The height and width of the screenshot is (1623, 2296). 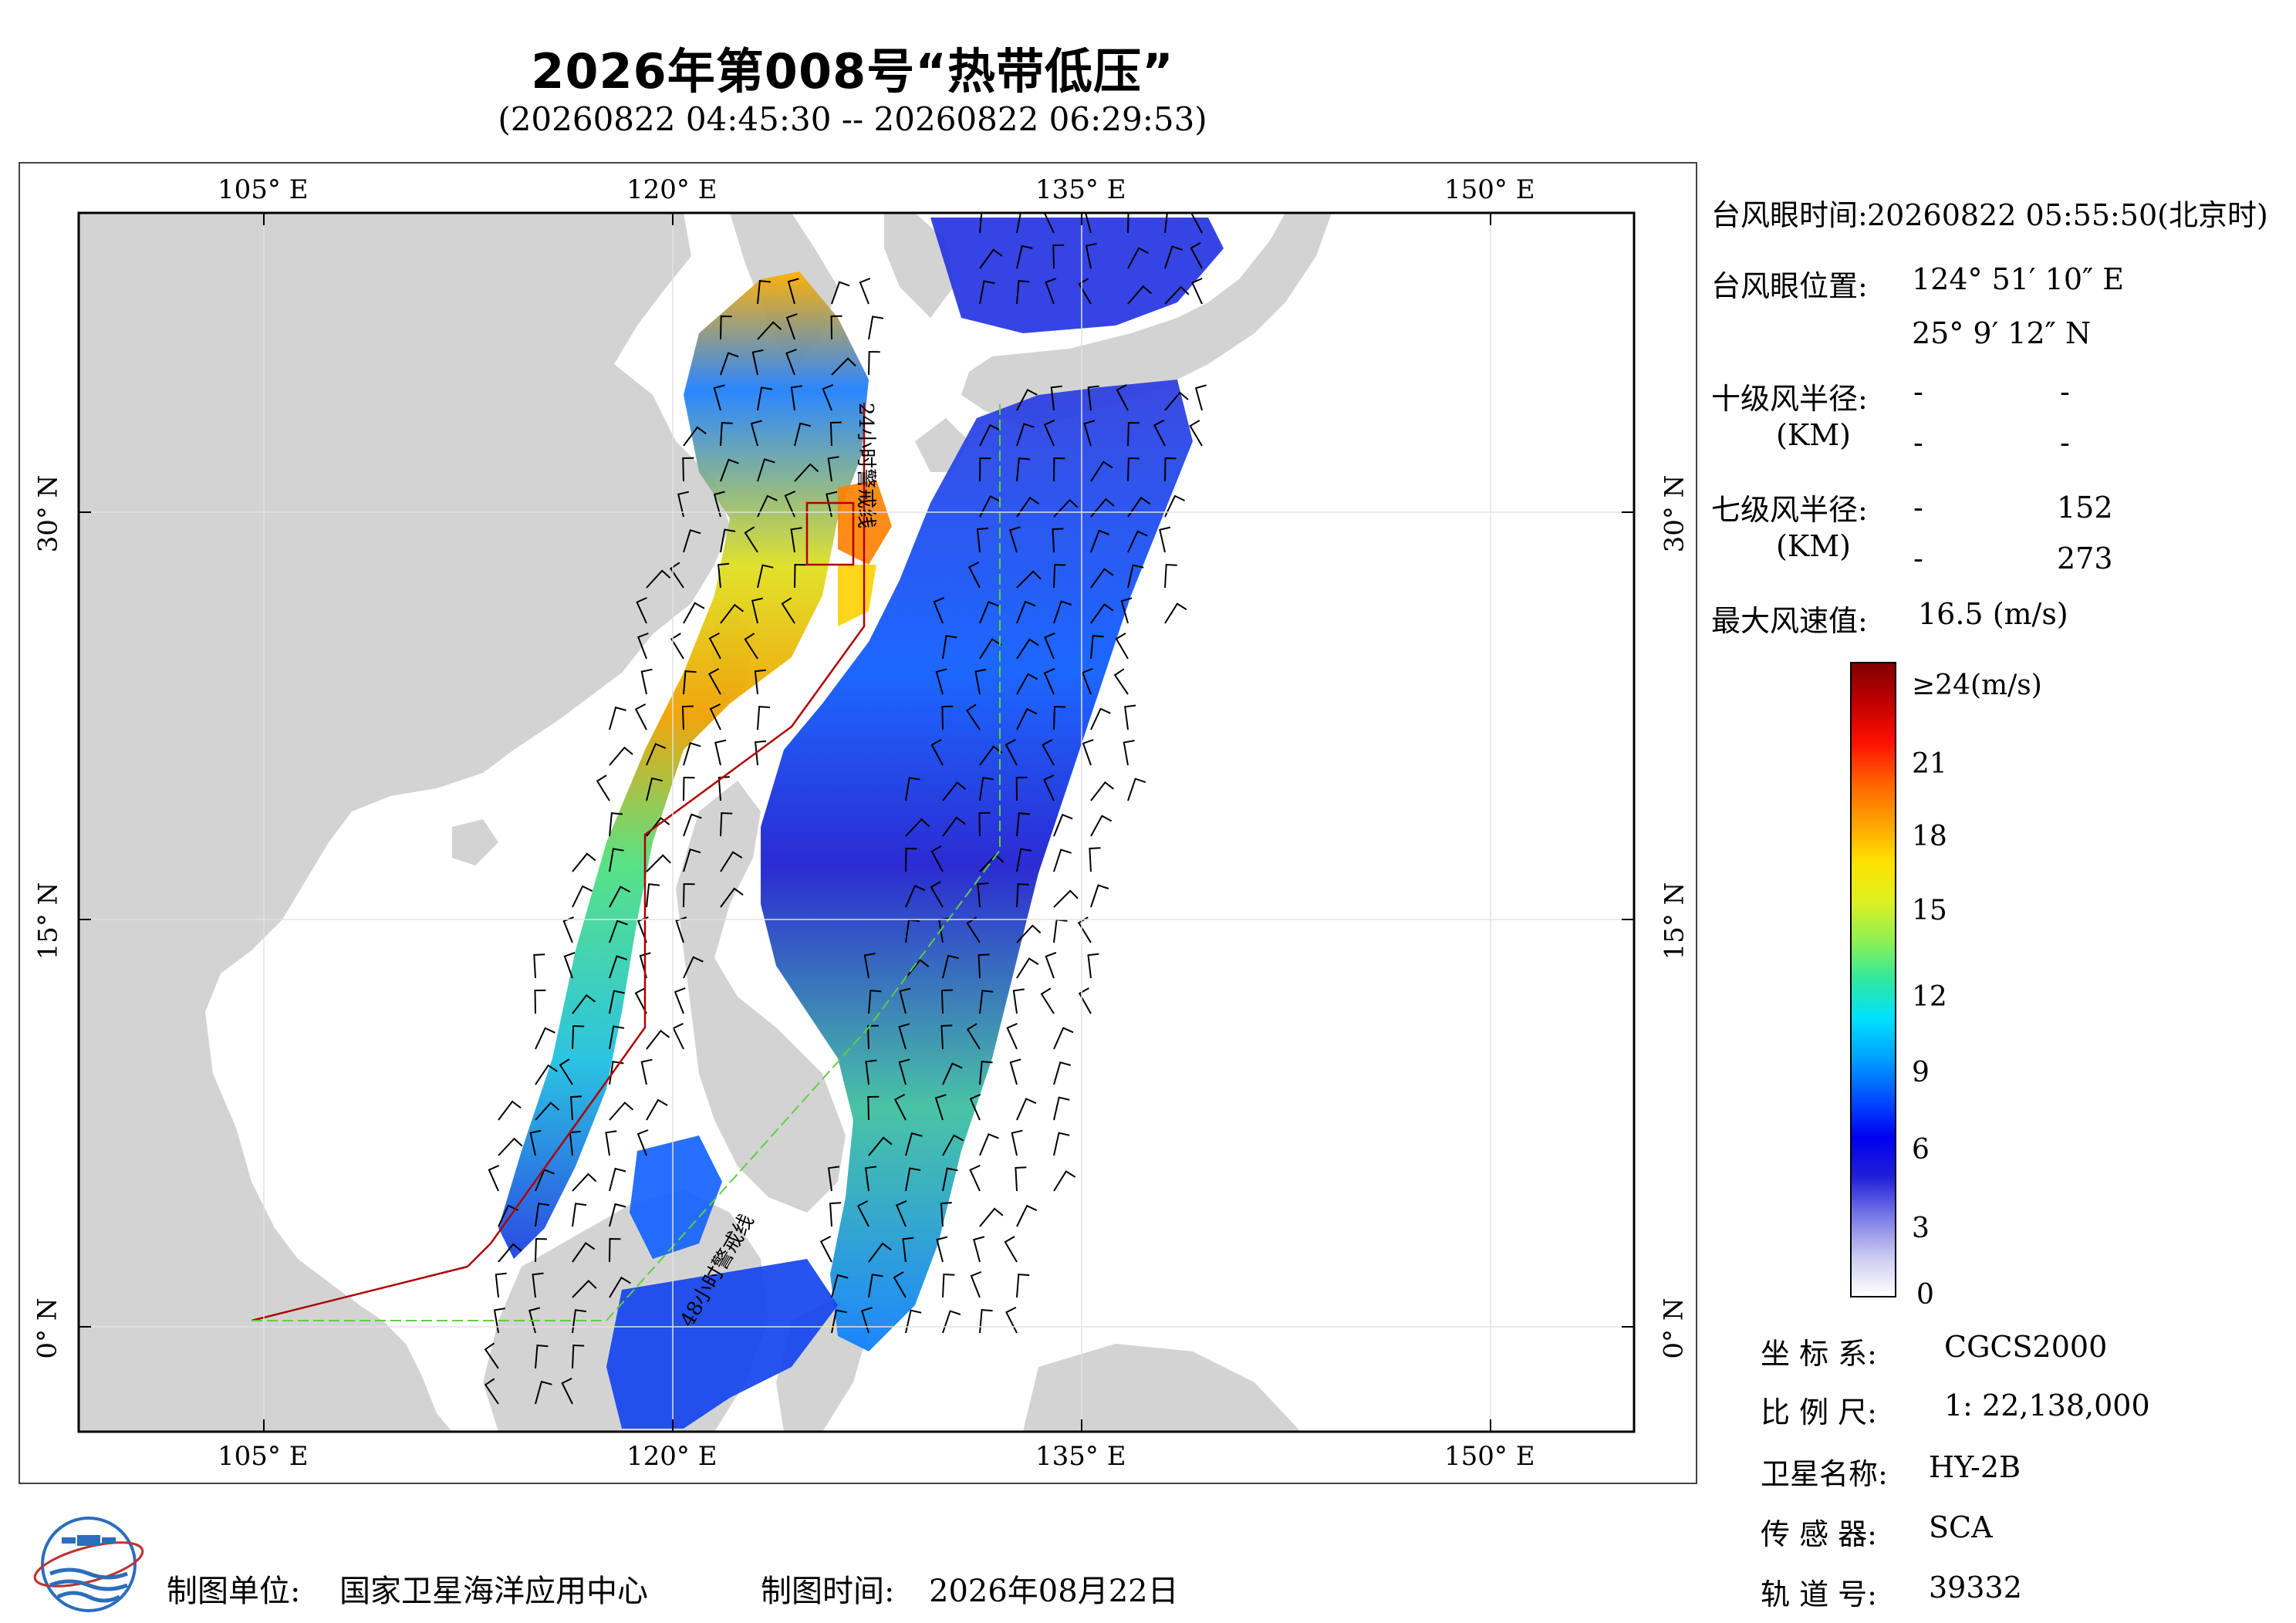 I want to click on footer-time-label: 制图时间:, so click(x=828, y=1591).